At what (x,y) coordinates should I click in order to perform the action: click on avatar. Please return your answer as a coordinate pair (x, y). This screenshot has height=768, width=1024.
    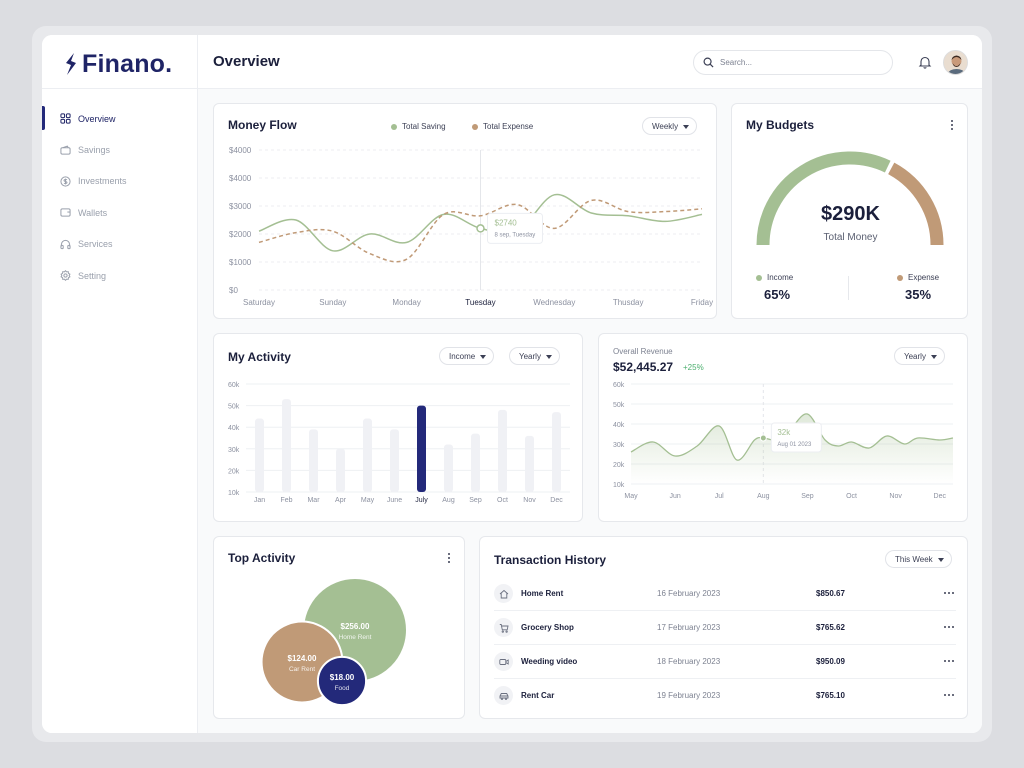
    Looking at the image, I should click on (955, 62).